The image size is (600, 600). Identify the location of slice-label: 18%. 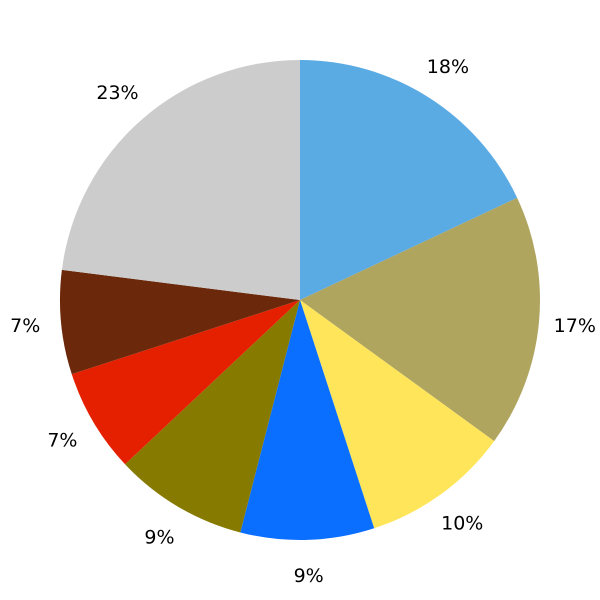
(448, 67).